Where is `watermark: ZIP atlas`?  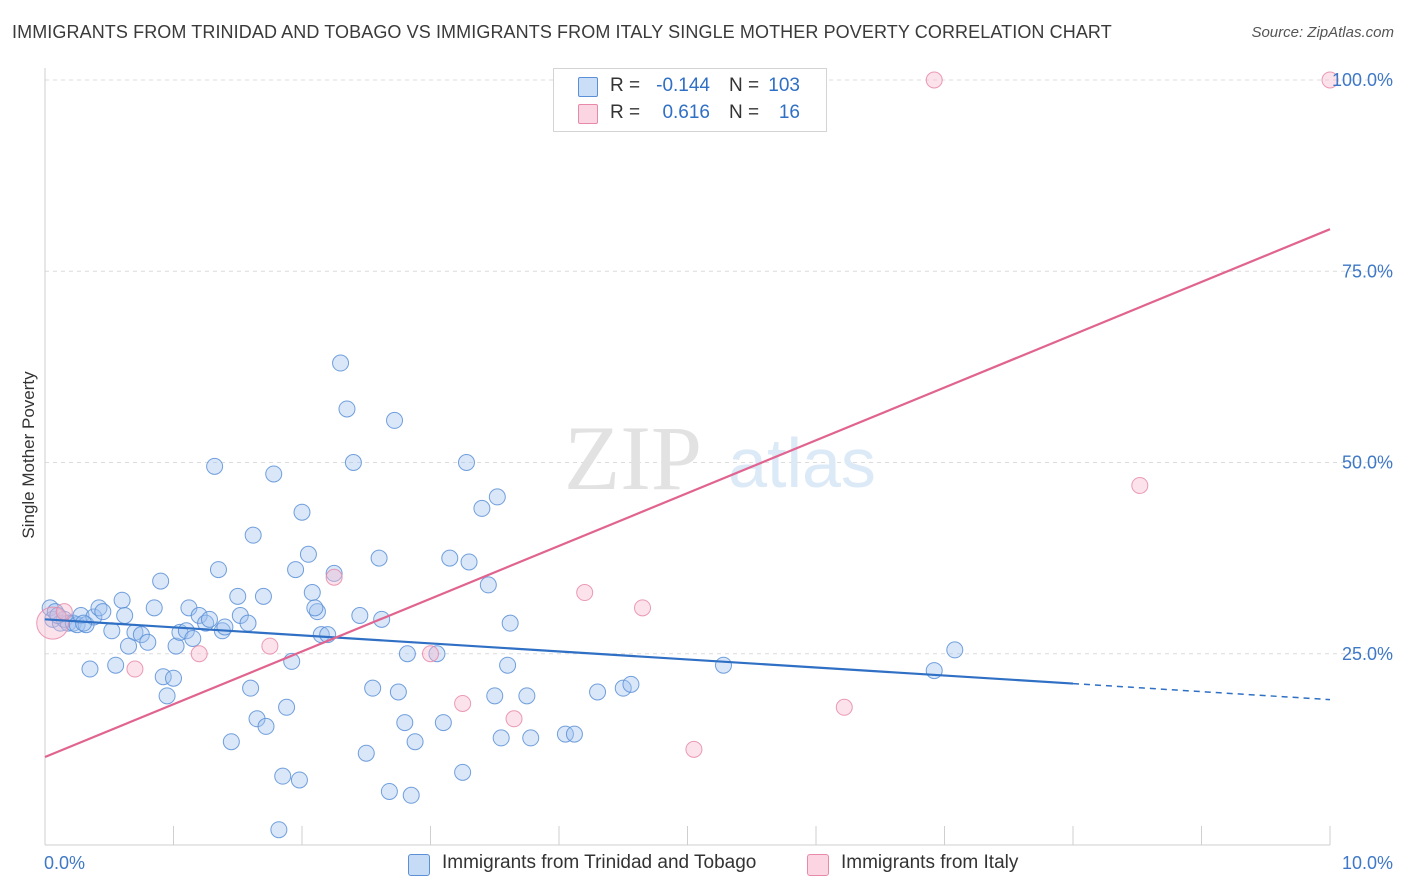 watermark: ZIP atlas is located at coordinates (720, 458).